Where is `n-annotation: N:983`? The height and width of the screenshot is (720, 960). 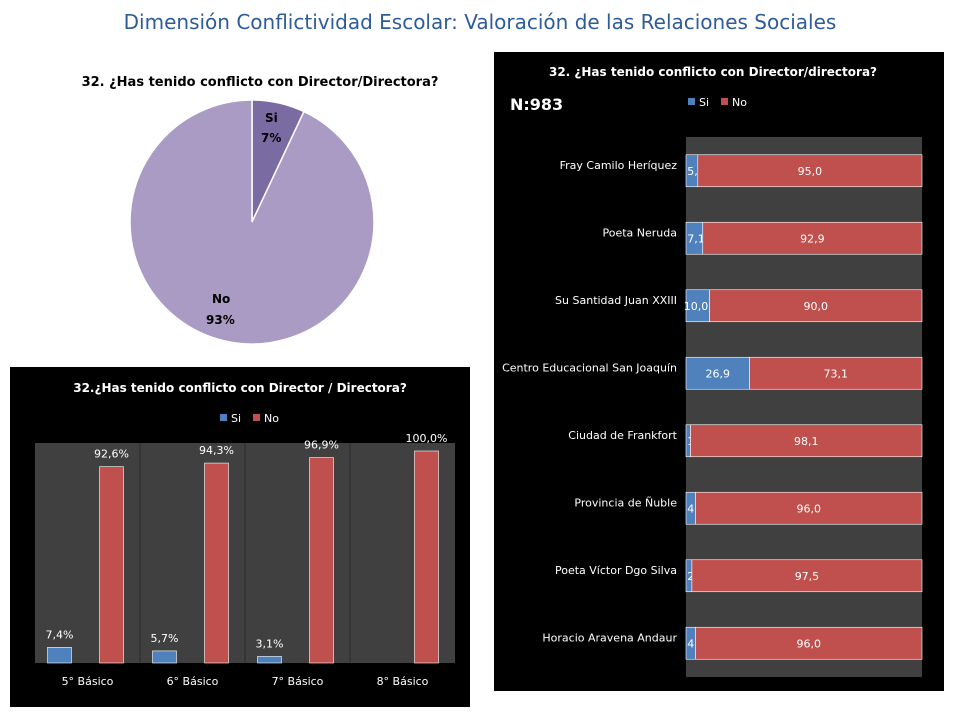 n-annotation: N:983 is located at coordinates (536, 104).